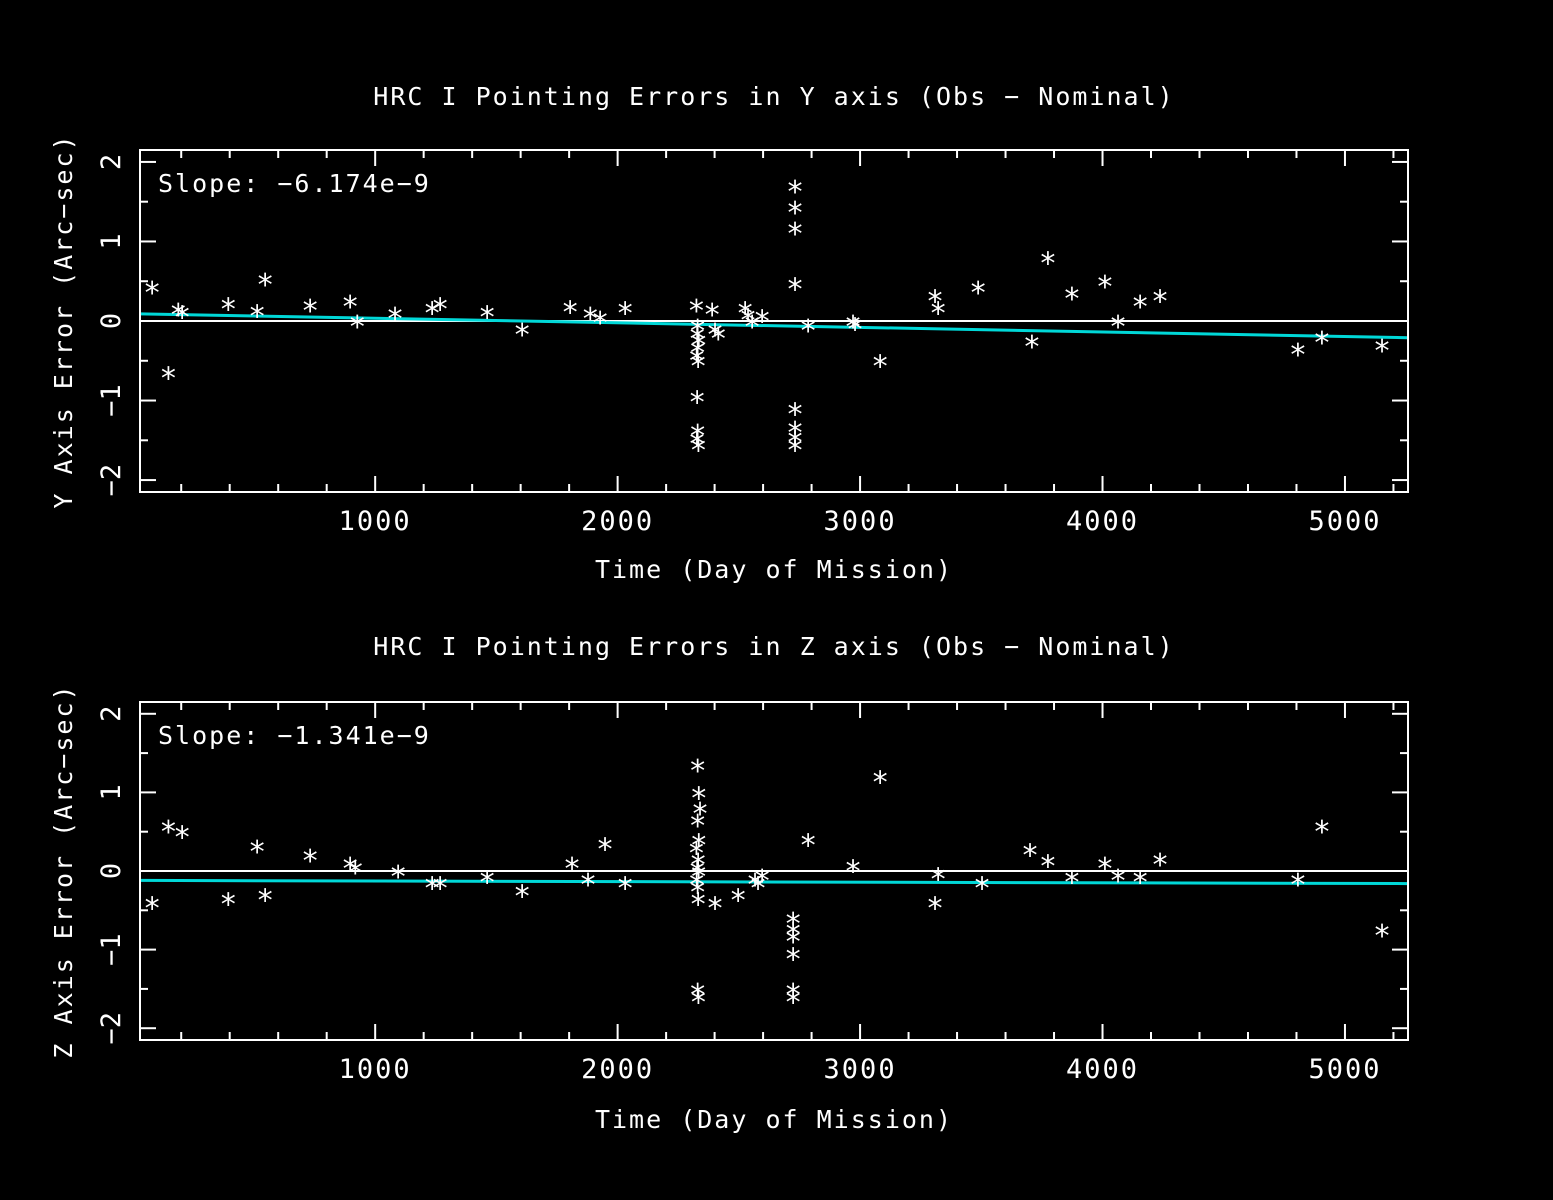  What do you see at coordinates (1102, 521) in the screenshot?
I see `x-tick-label: 4000` at bounding box center [1102, 521].